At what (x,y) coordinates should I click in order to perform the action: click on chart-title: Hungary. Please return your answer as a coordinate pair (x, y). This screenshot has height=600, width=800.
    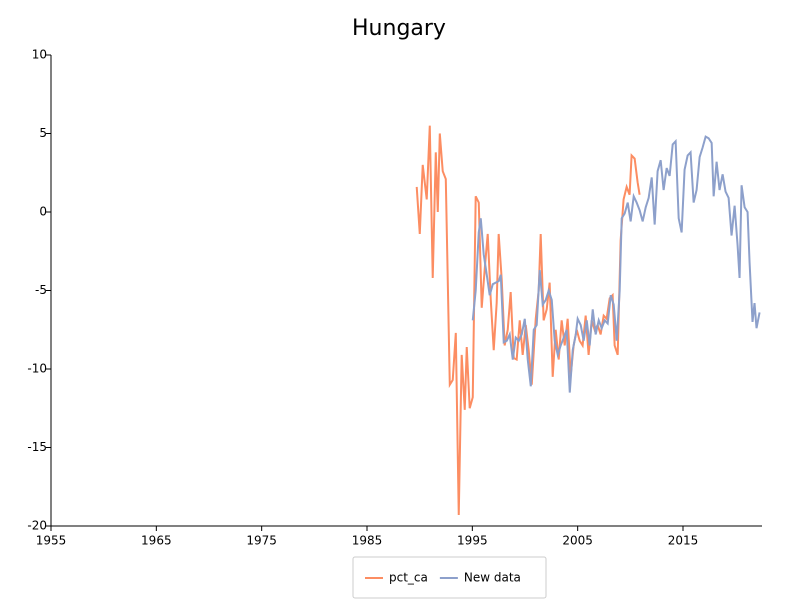
    Looking at the image, I should click on (399, 28).